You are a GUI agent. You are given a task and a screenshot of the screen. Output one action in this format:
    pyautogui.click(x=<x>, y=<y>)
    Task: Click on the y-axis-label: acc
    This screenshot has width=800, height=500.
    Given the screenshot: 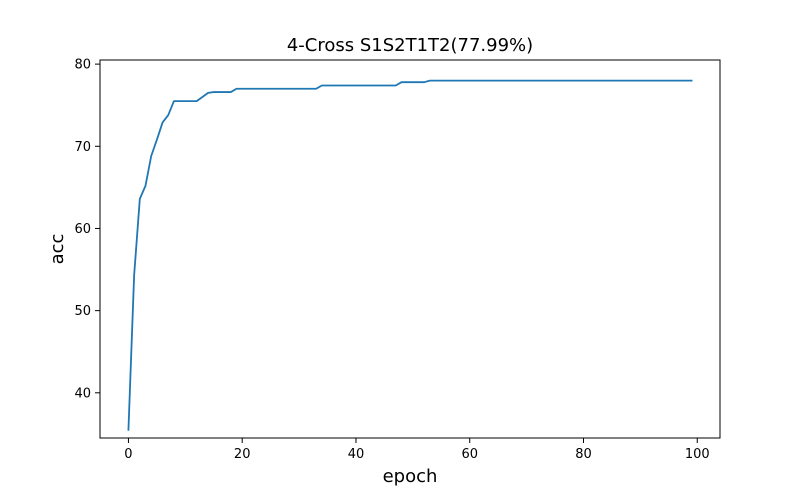 What is the action you would take?
    pyautogui.click(x=57, y=249)
    